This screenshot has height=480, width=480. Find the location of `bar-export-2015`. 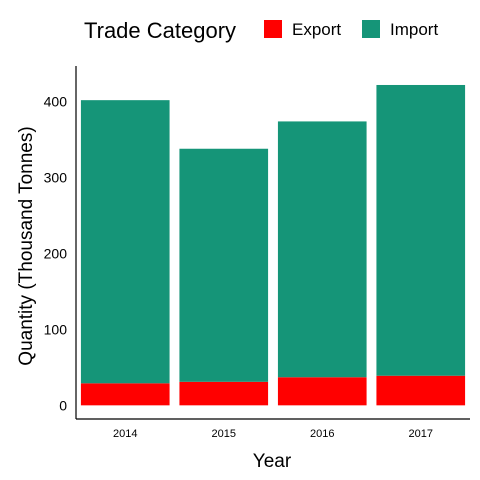

bar-export-2015 is located at coordinates (224, 393).